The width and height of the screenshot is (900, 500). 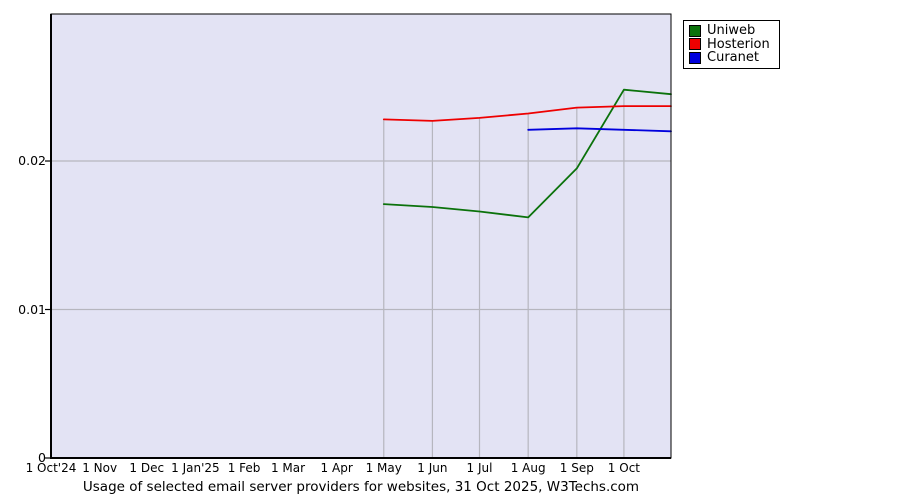 What do you see at coordinates (100, 468) in the screenshot?
I see `x-tick-label: 1 Nov` at bounding box center [100, 468].